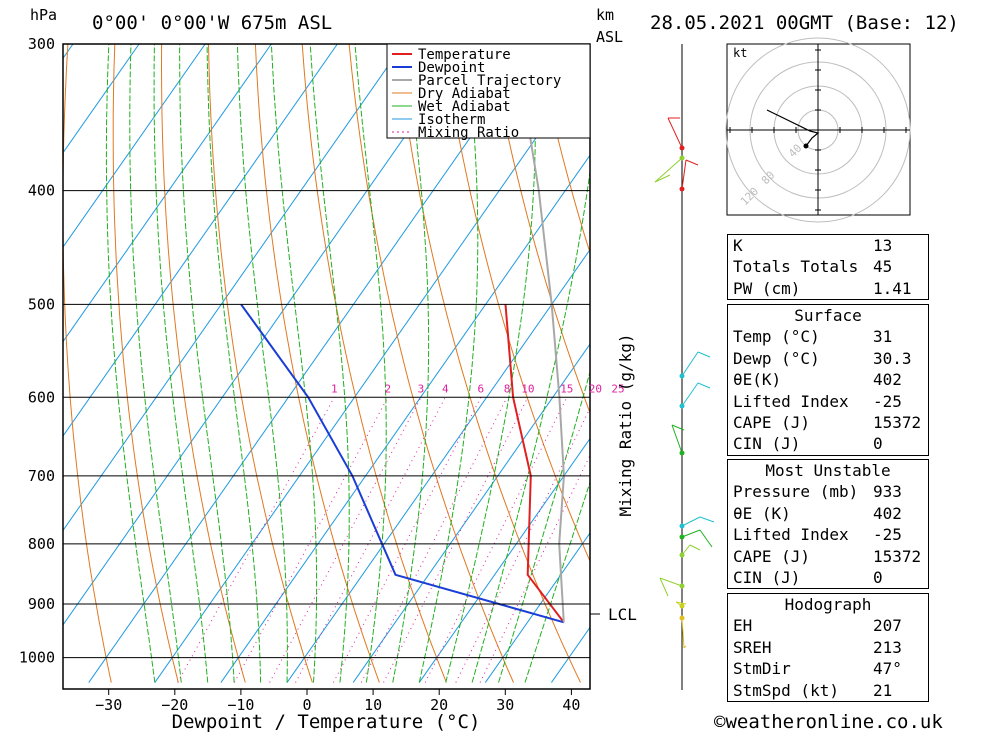 This screenshot has height=733, width=1000. What do you see at coordinates (828, 491) in the screenshot?
I see `table-row: Pressure (mb) 933` at bounding box center [828, 491].